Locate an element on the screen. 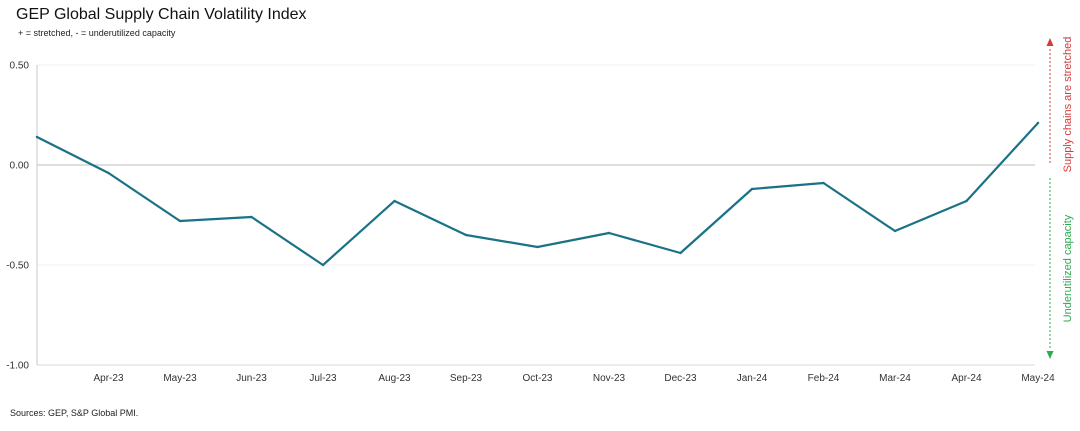  source-note: Sources: GEP, S&P Global PMI. is located at coordinates (74, 413).